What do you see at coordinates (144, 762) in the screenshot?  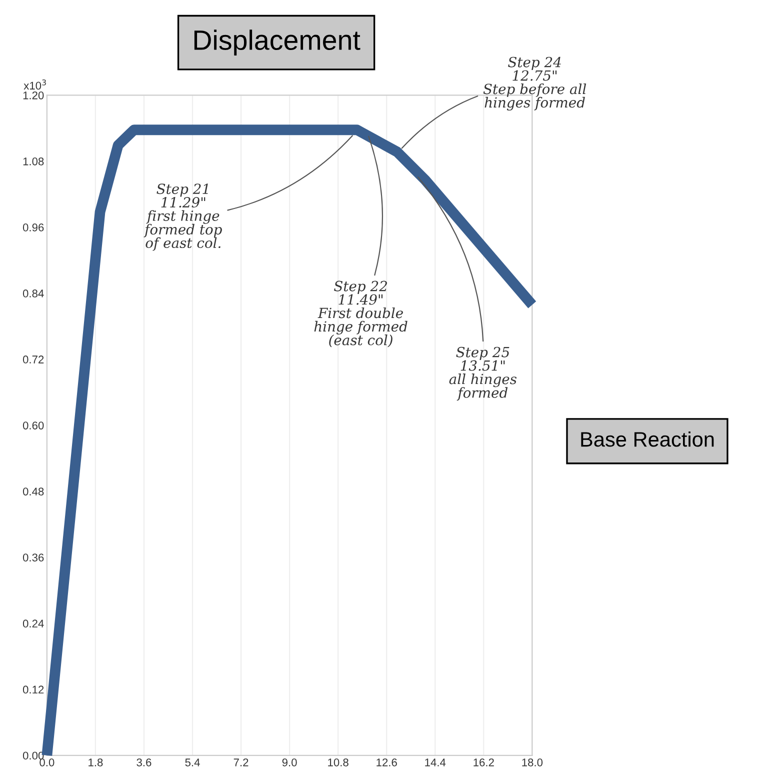 I see `x-tick-label: 3.6` at bounding box center [144, 762].